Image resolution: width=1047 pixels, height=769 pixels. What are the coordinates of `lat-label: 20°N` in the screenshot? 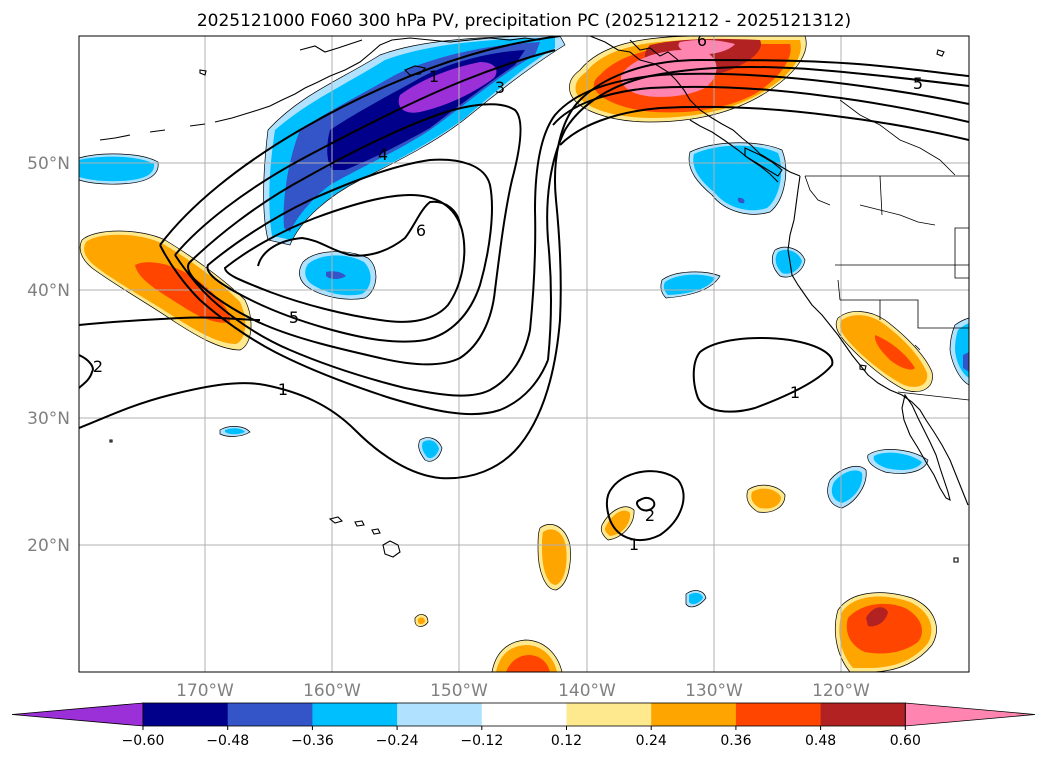 It's located at (48, 546).